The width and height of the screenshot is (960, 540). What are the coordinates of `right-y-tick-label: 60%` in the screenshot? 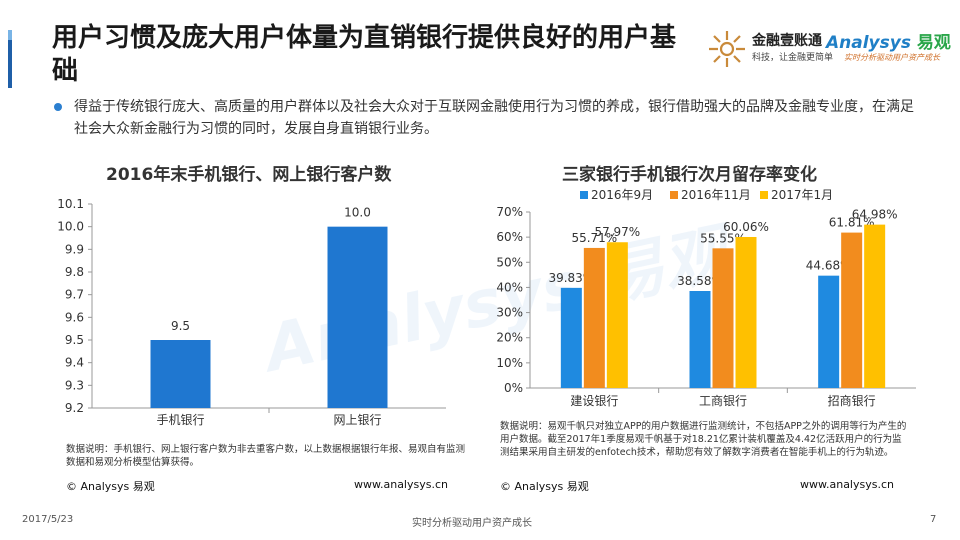 It's located at (509, 237).